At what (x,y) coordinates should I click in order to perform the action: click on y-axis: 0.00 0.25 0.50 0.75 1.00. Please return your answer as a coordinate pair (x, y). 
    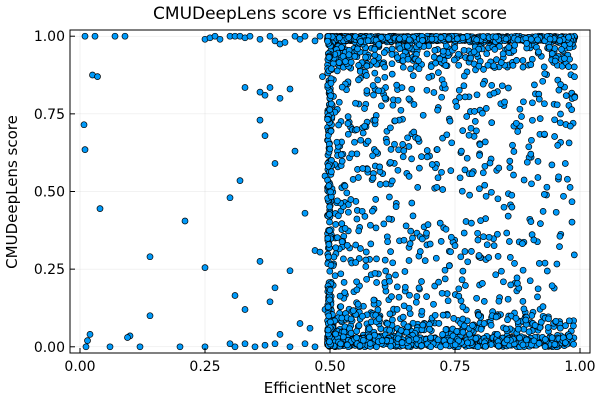
    Looking at the image, I should click on (54, 192).